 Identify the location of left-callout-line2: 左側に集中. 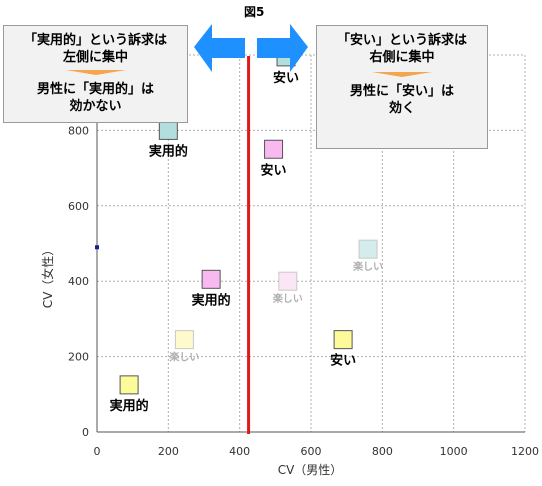
(95, 57).